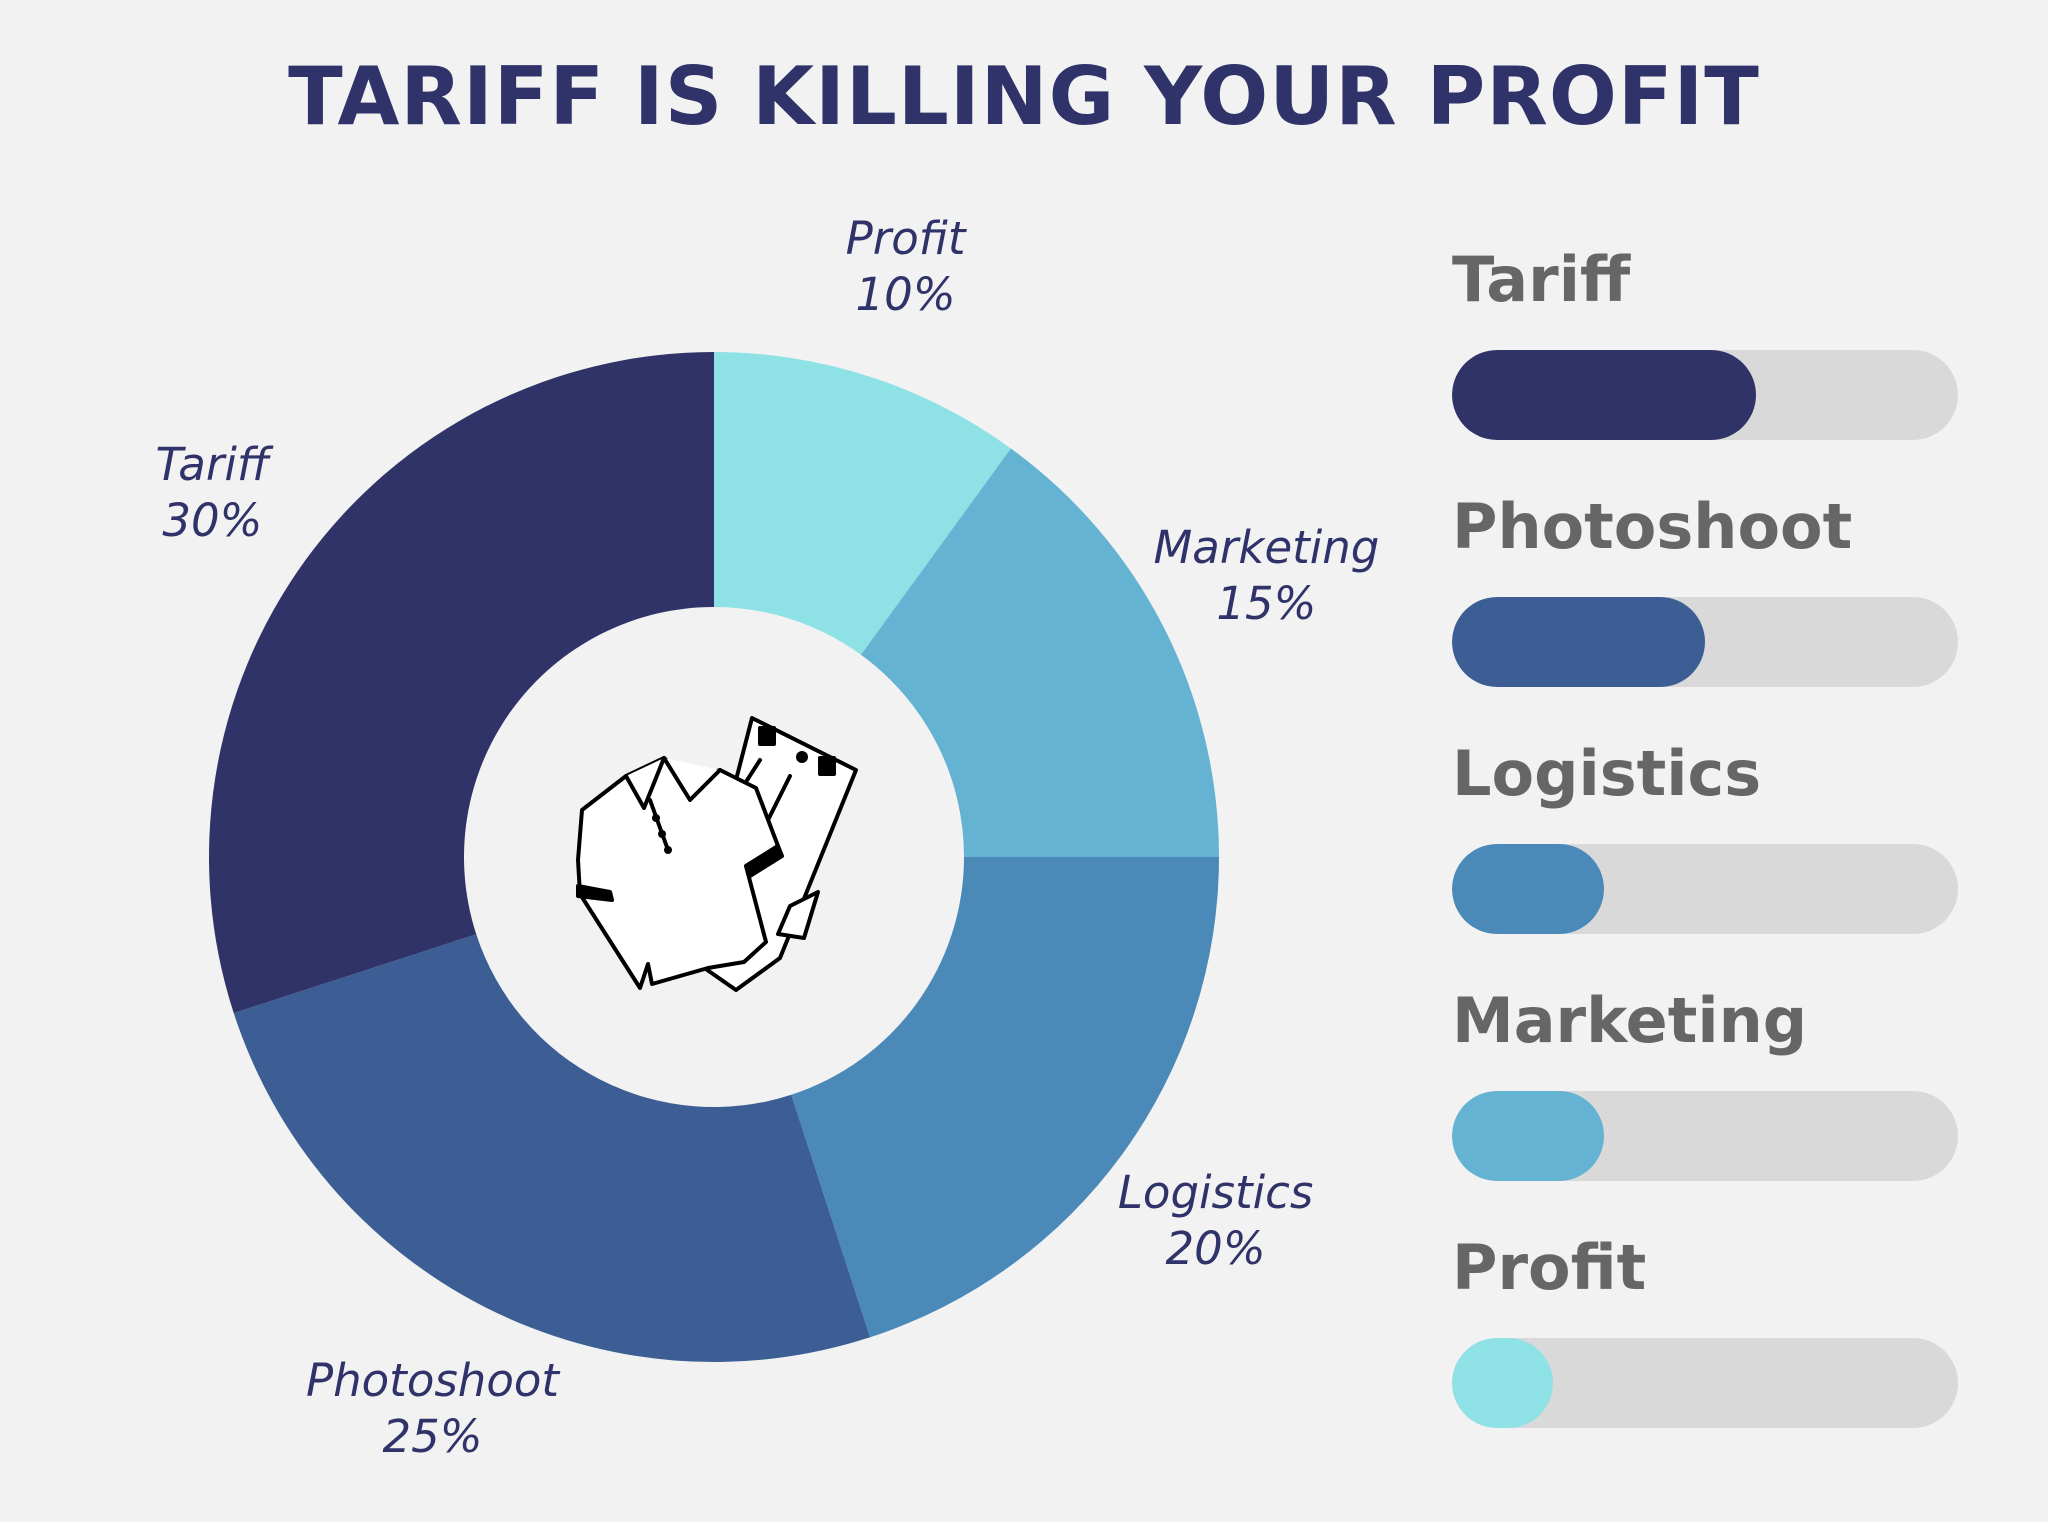 Image resolution: width=2048 pixels, height=1522 pixels. Describe the element at coordinates (552, 1148) in the screenshot. I see `donut-slice-photoshoot` at that location.